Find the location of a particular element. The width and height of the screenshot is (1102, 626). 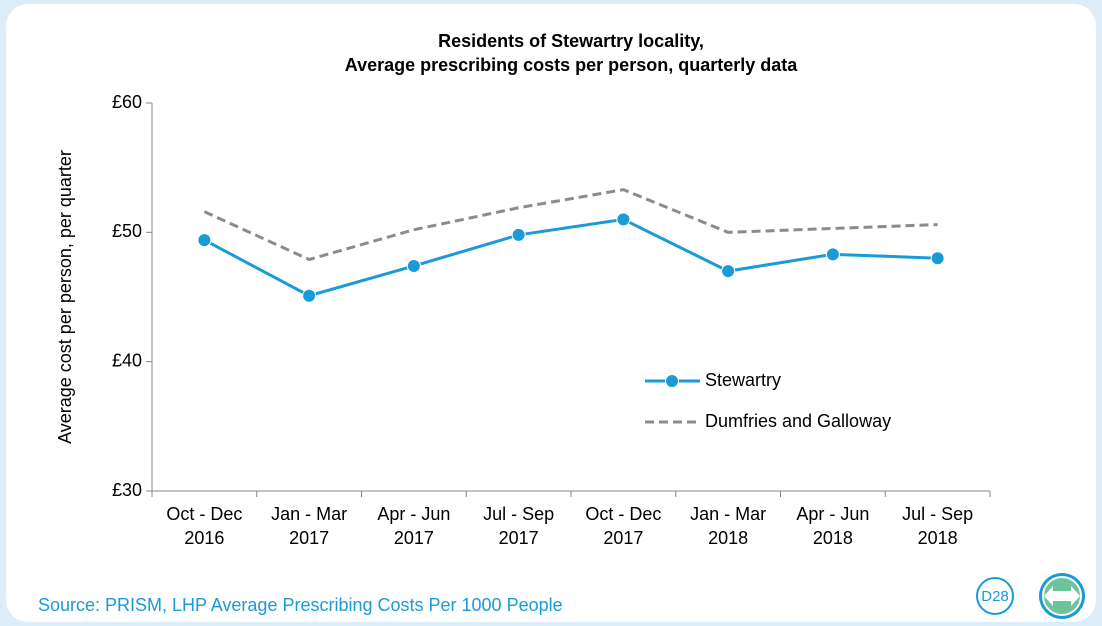

legend-label: Stewartry is located at coordinates (743, 380).